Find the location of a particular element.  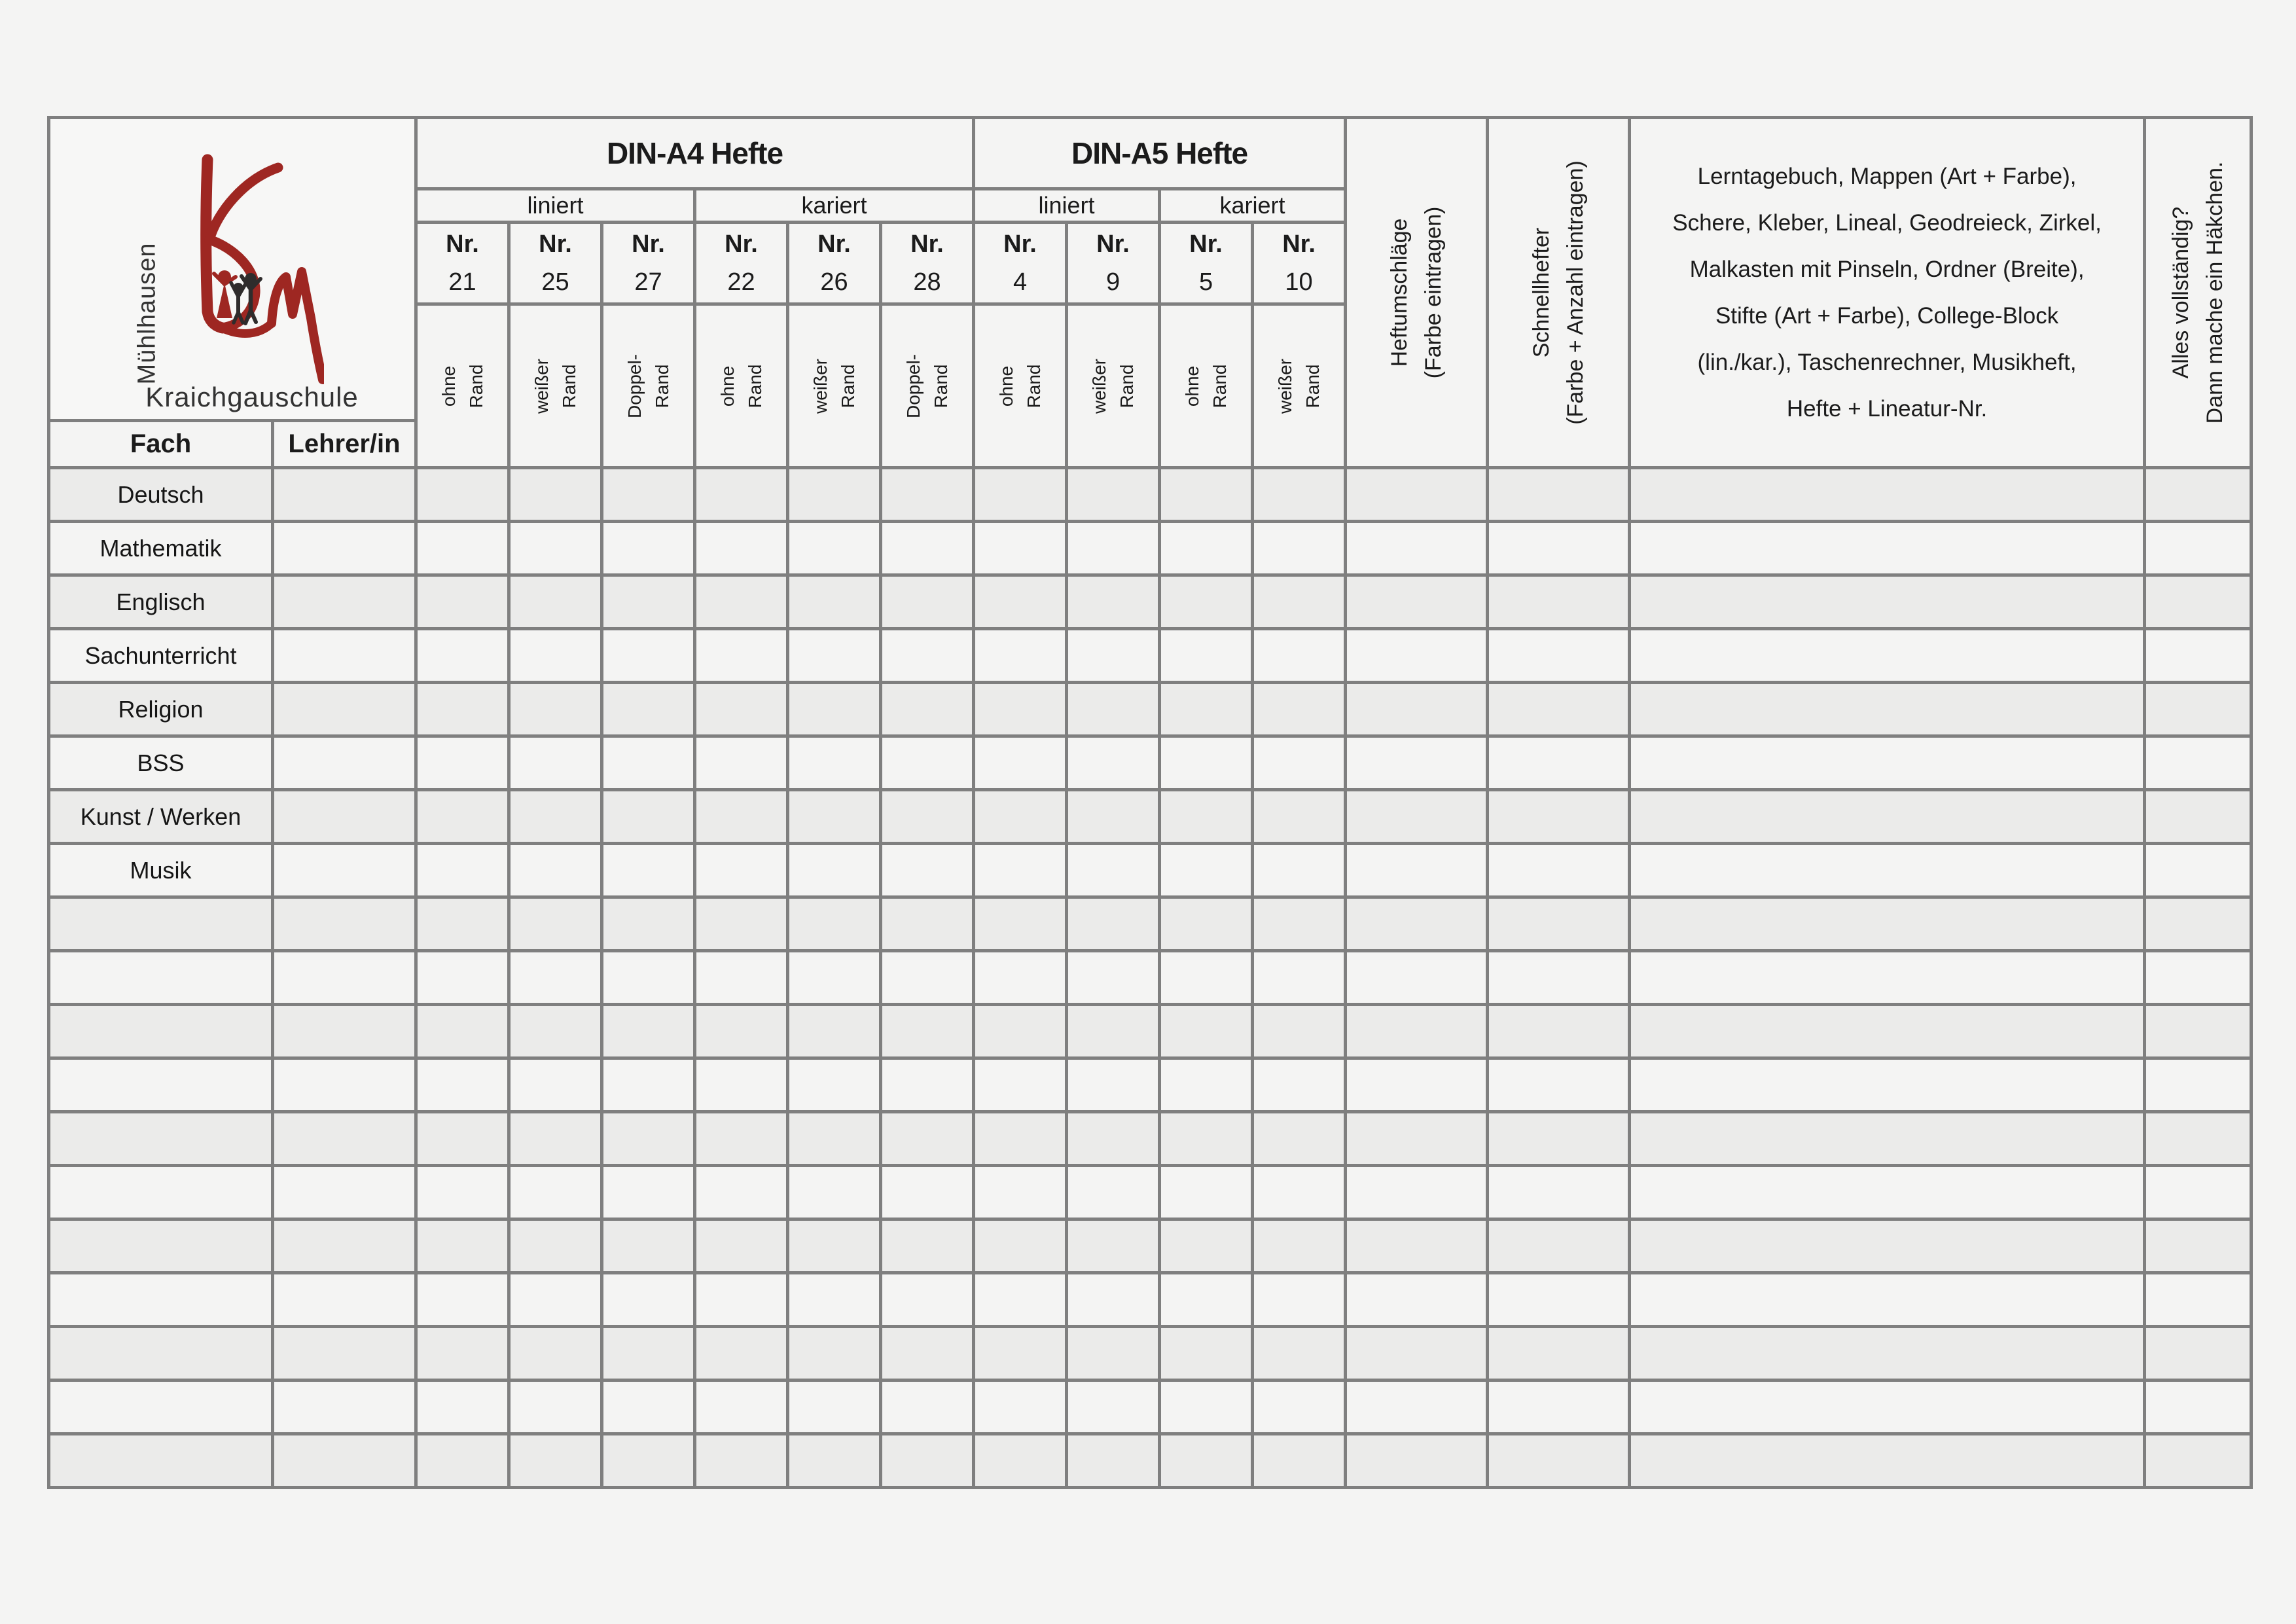

header-din-a4: DIN-A4 Hefte is located at coordinates (695, 153).